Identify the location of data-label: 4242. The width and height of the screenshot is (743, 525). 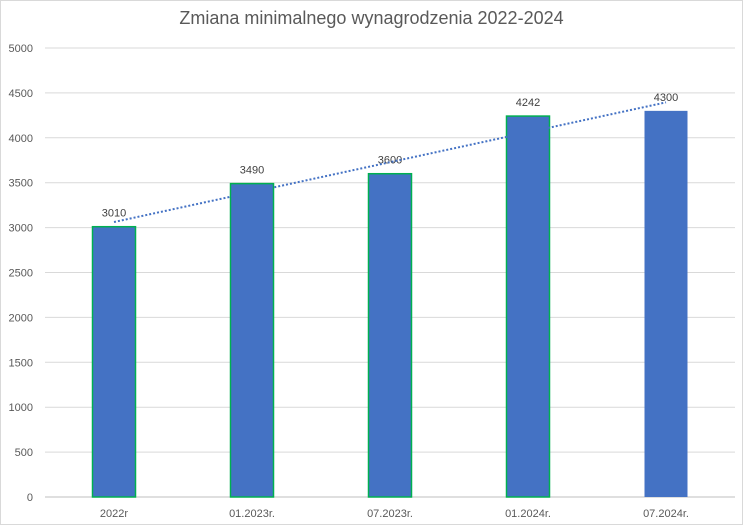
(528, 103).